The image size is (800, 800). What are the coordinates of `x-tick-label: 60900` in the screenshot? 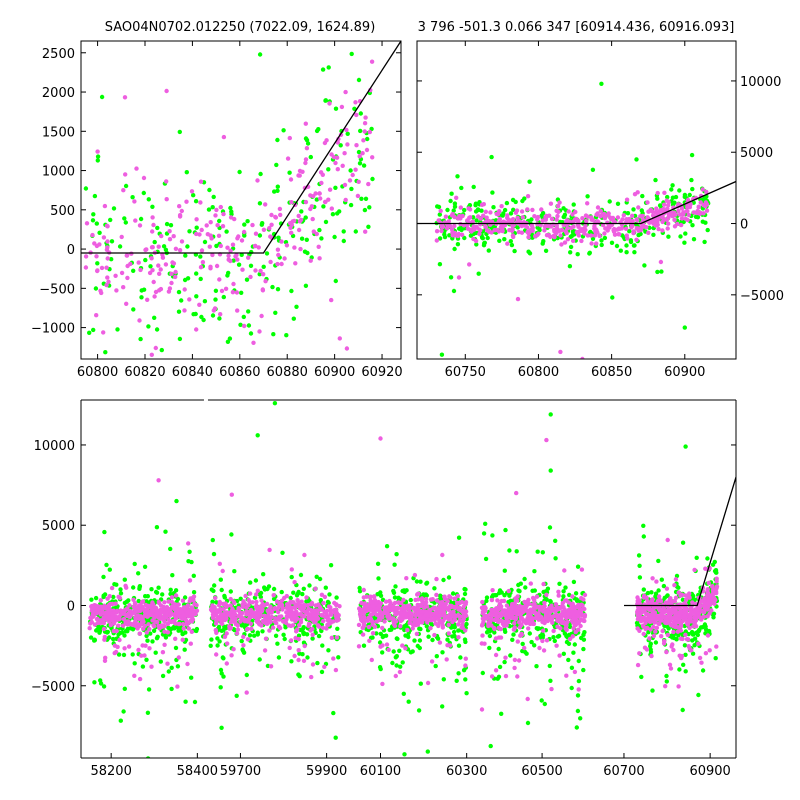 It's located at (334, 372).